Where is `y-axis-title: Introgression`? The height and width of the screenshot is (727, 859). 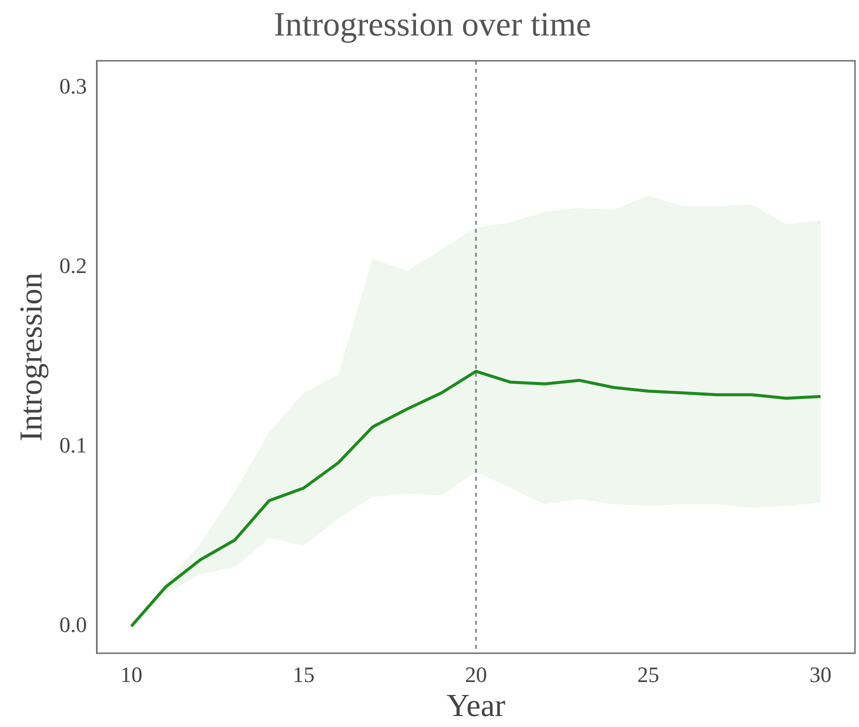 y-axis-title: Introgression is located at coordinates (30, 357).